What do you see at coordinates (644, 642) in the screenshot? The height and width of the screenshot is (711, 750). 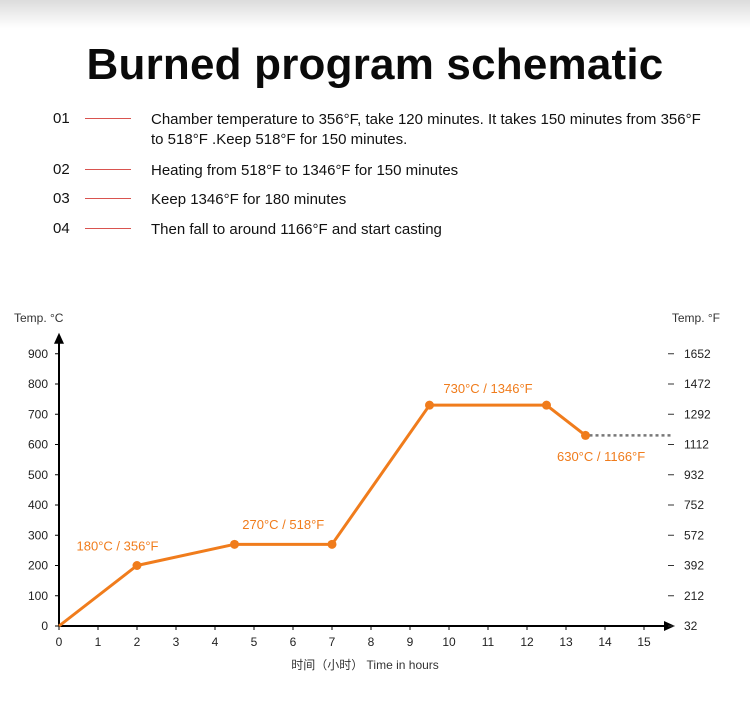 I see `x-tick-label: 15` at bounding box center [644, 642].